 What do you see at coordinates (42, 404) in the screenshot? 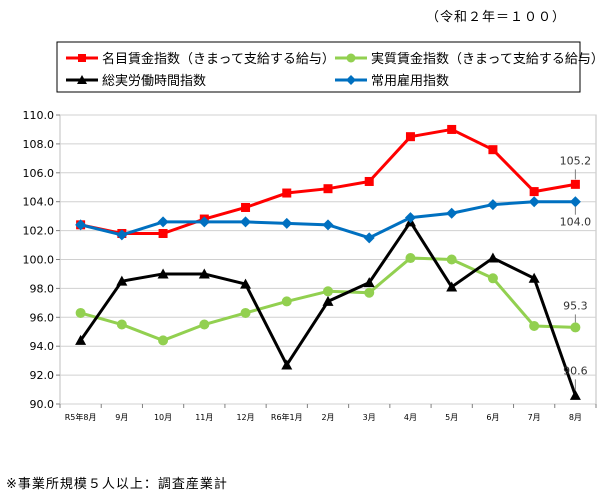
I see `y-tick-label: 90.0` at bounding box center [42, 404].